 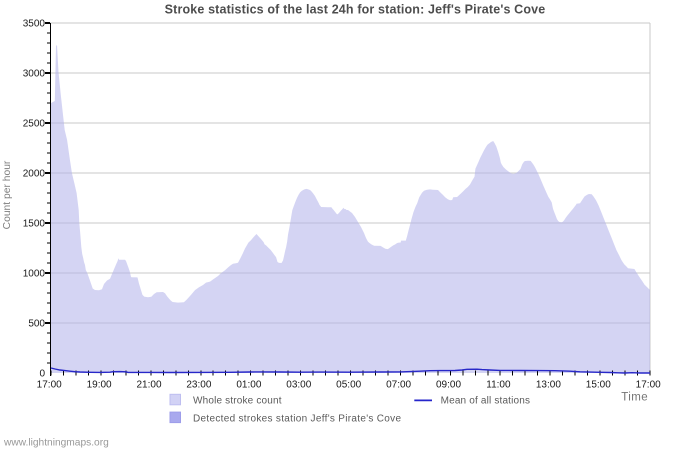 I want to click on svg-text: 1500, so click(x=34, y=224).